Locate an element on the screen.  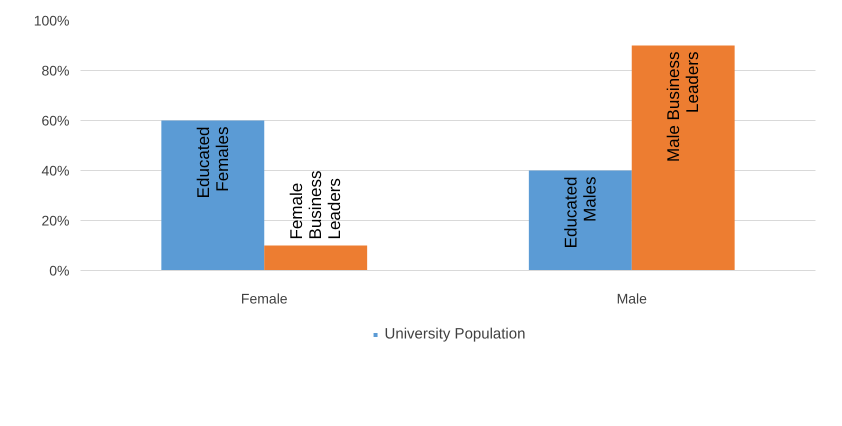
data-label: Female Business Leaders is located at coordinates (315, 205).